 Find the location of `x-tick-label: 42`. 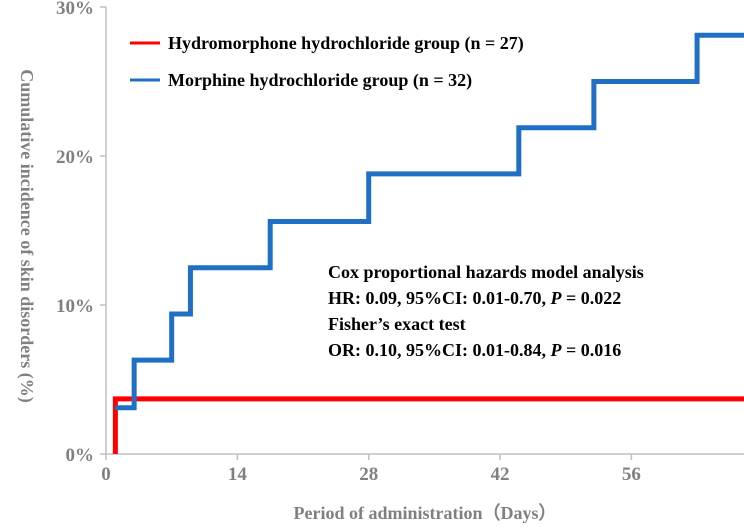

x-tick-label: 42 is located at coordinates (500, 474).